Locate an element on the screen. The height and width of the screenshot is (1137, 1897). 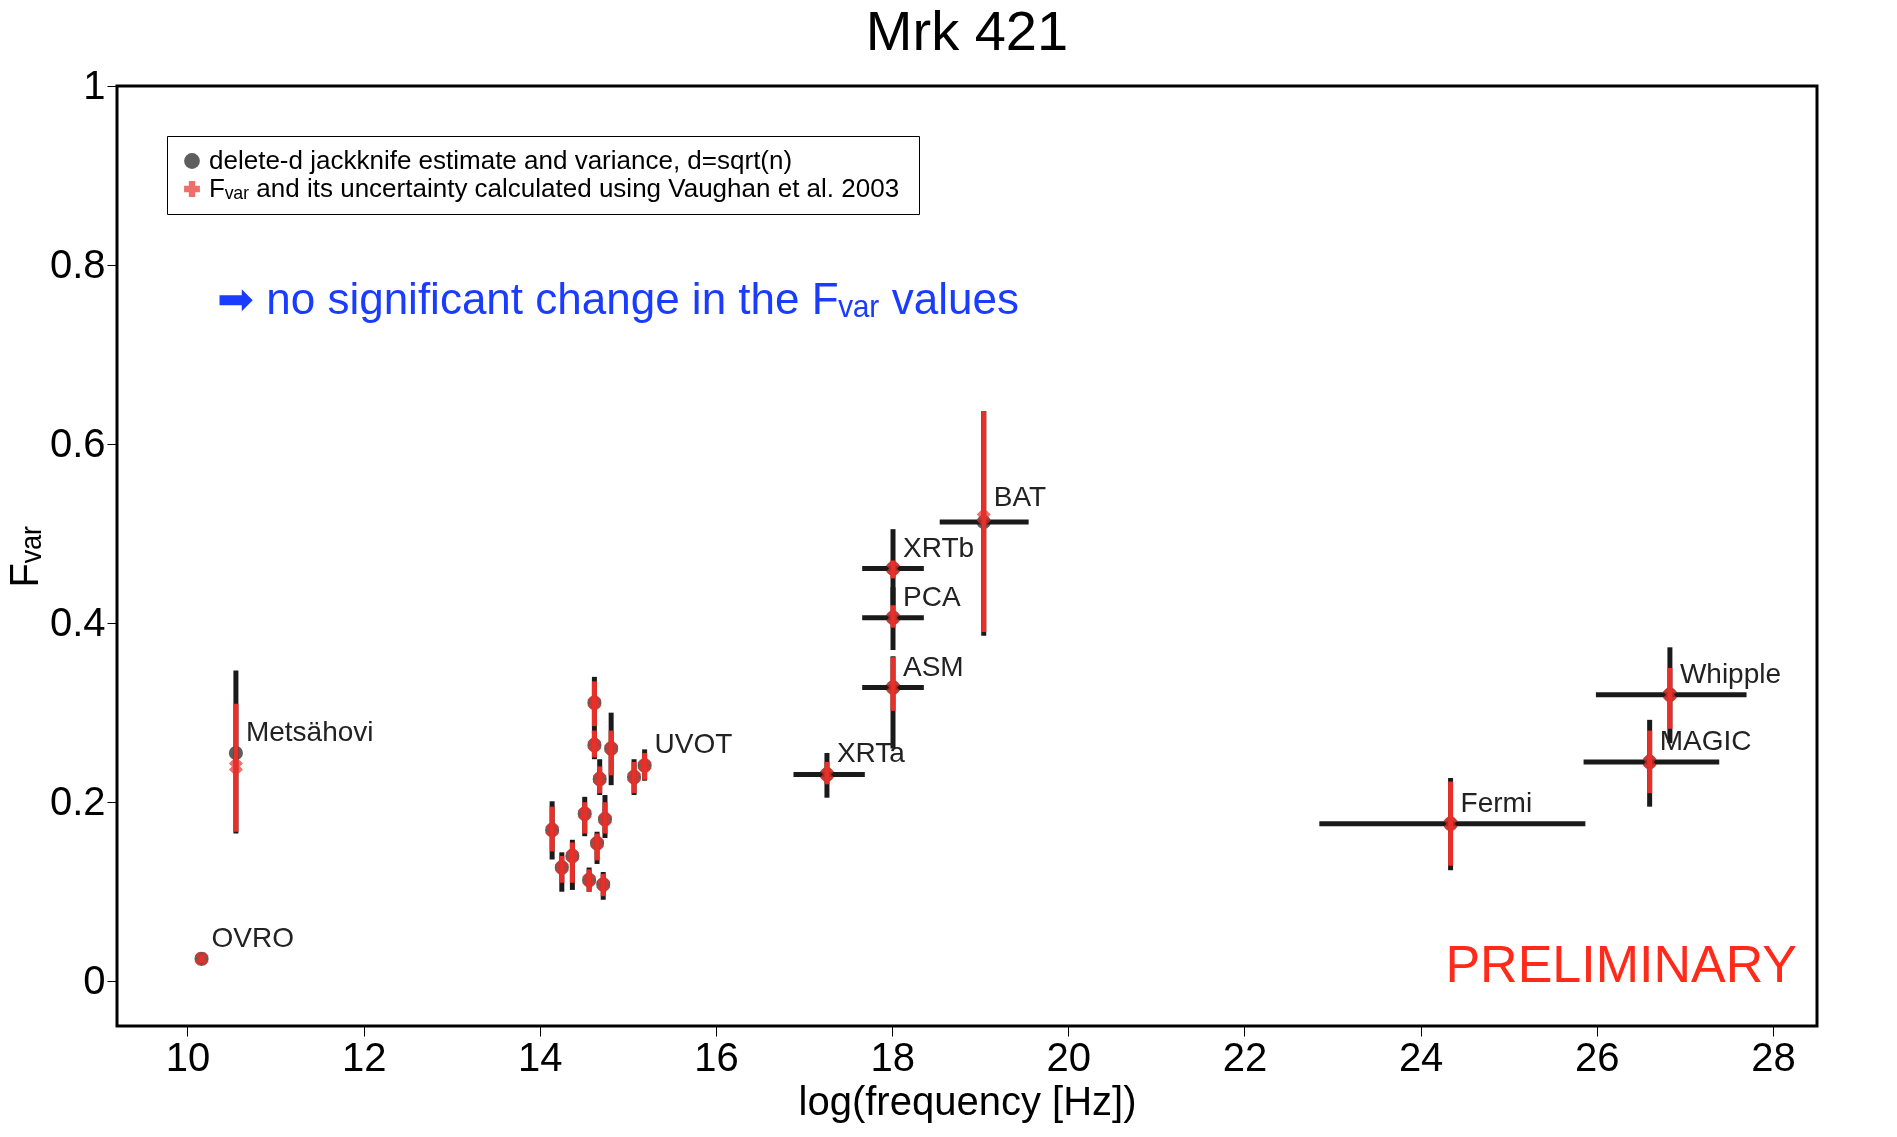
y-tick-label: 1 is located at coordinates (94, 84).